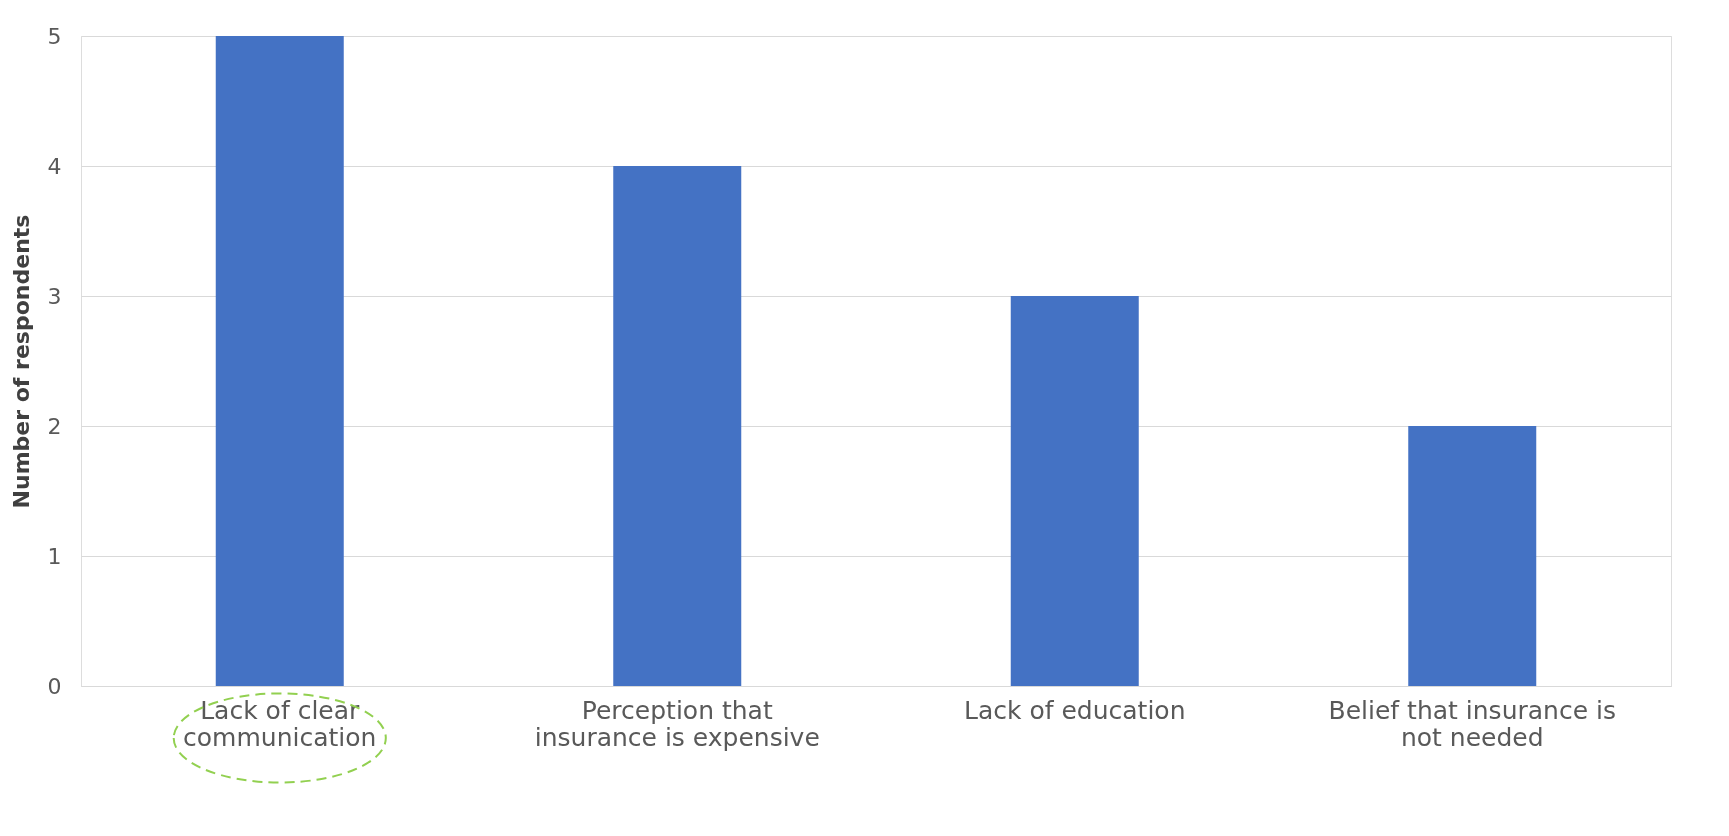  Describe the element at coordinates (54, 686) in the screenshot. I see `y-tick-label: 0` at that location.